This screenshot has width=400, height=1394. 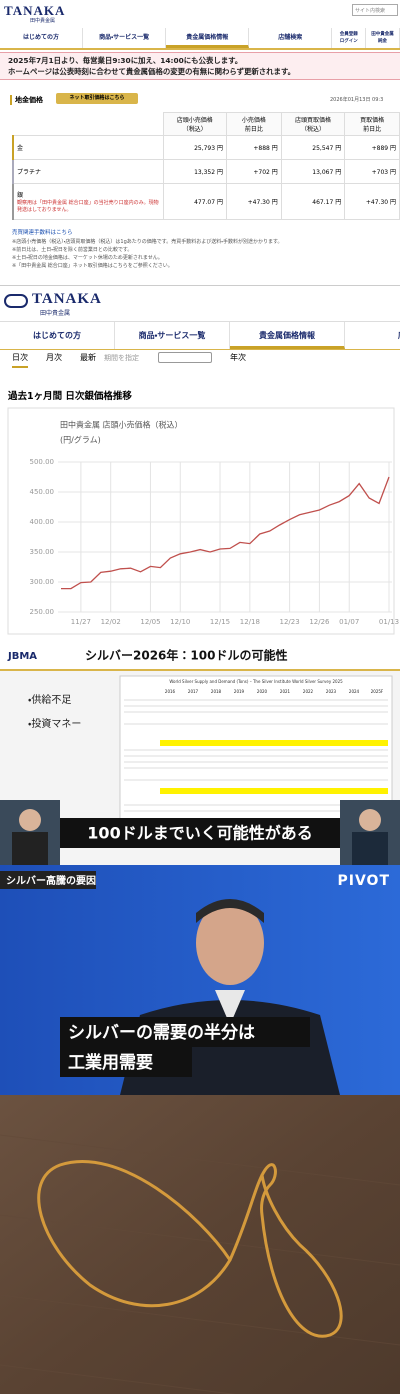 What do you see at coordinates (383, 38) in the screenshot?
I see `nav-item: 田中貴金属 純金` at bounding box center [383, 38].